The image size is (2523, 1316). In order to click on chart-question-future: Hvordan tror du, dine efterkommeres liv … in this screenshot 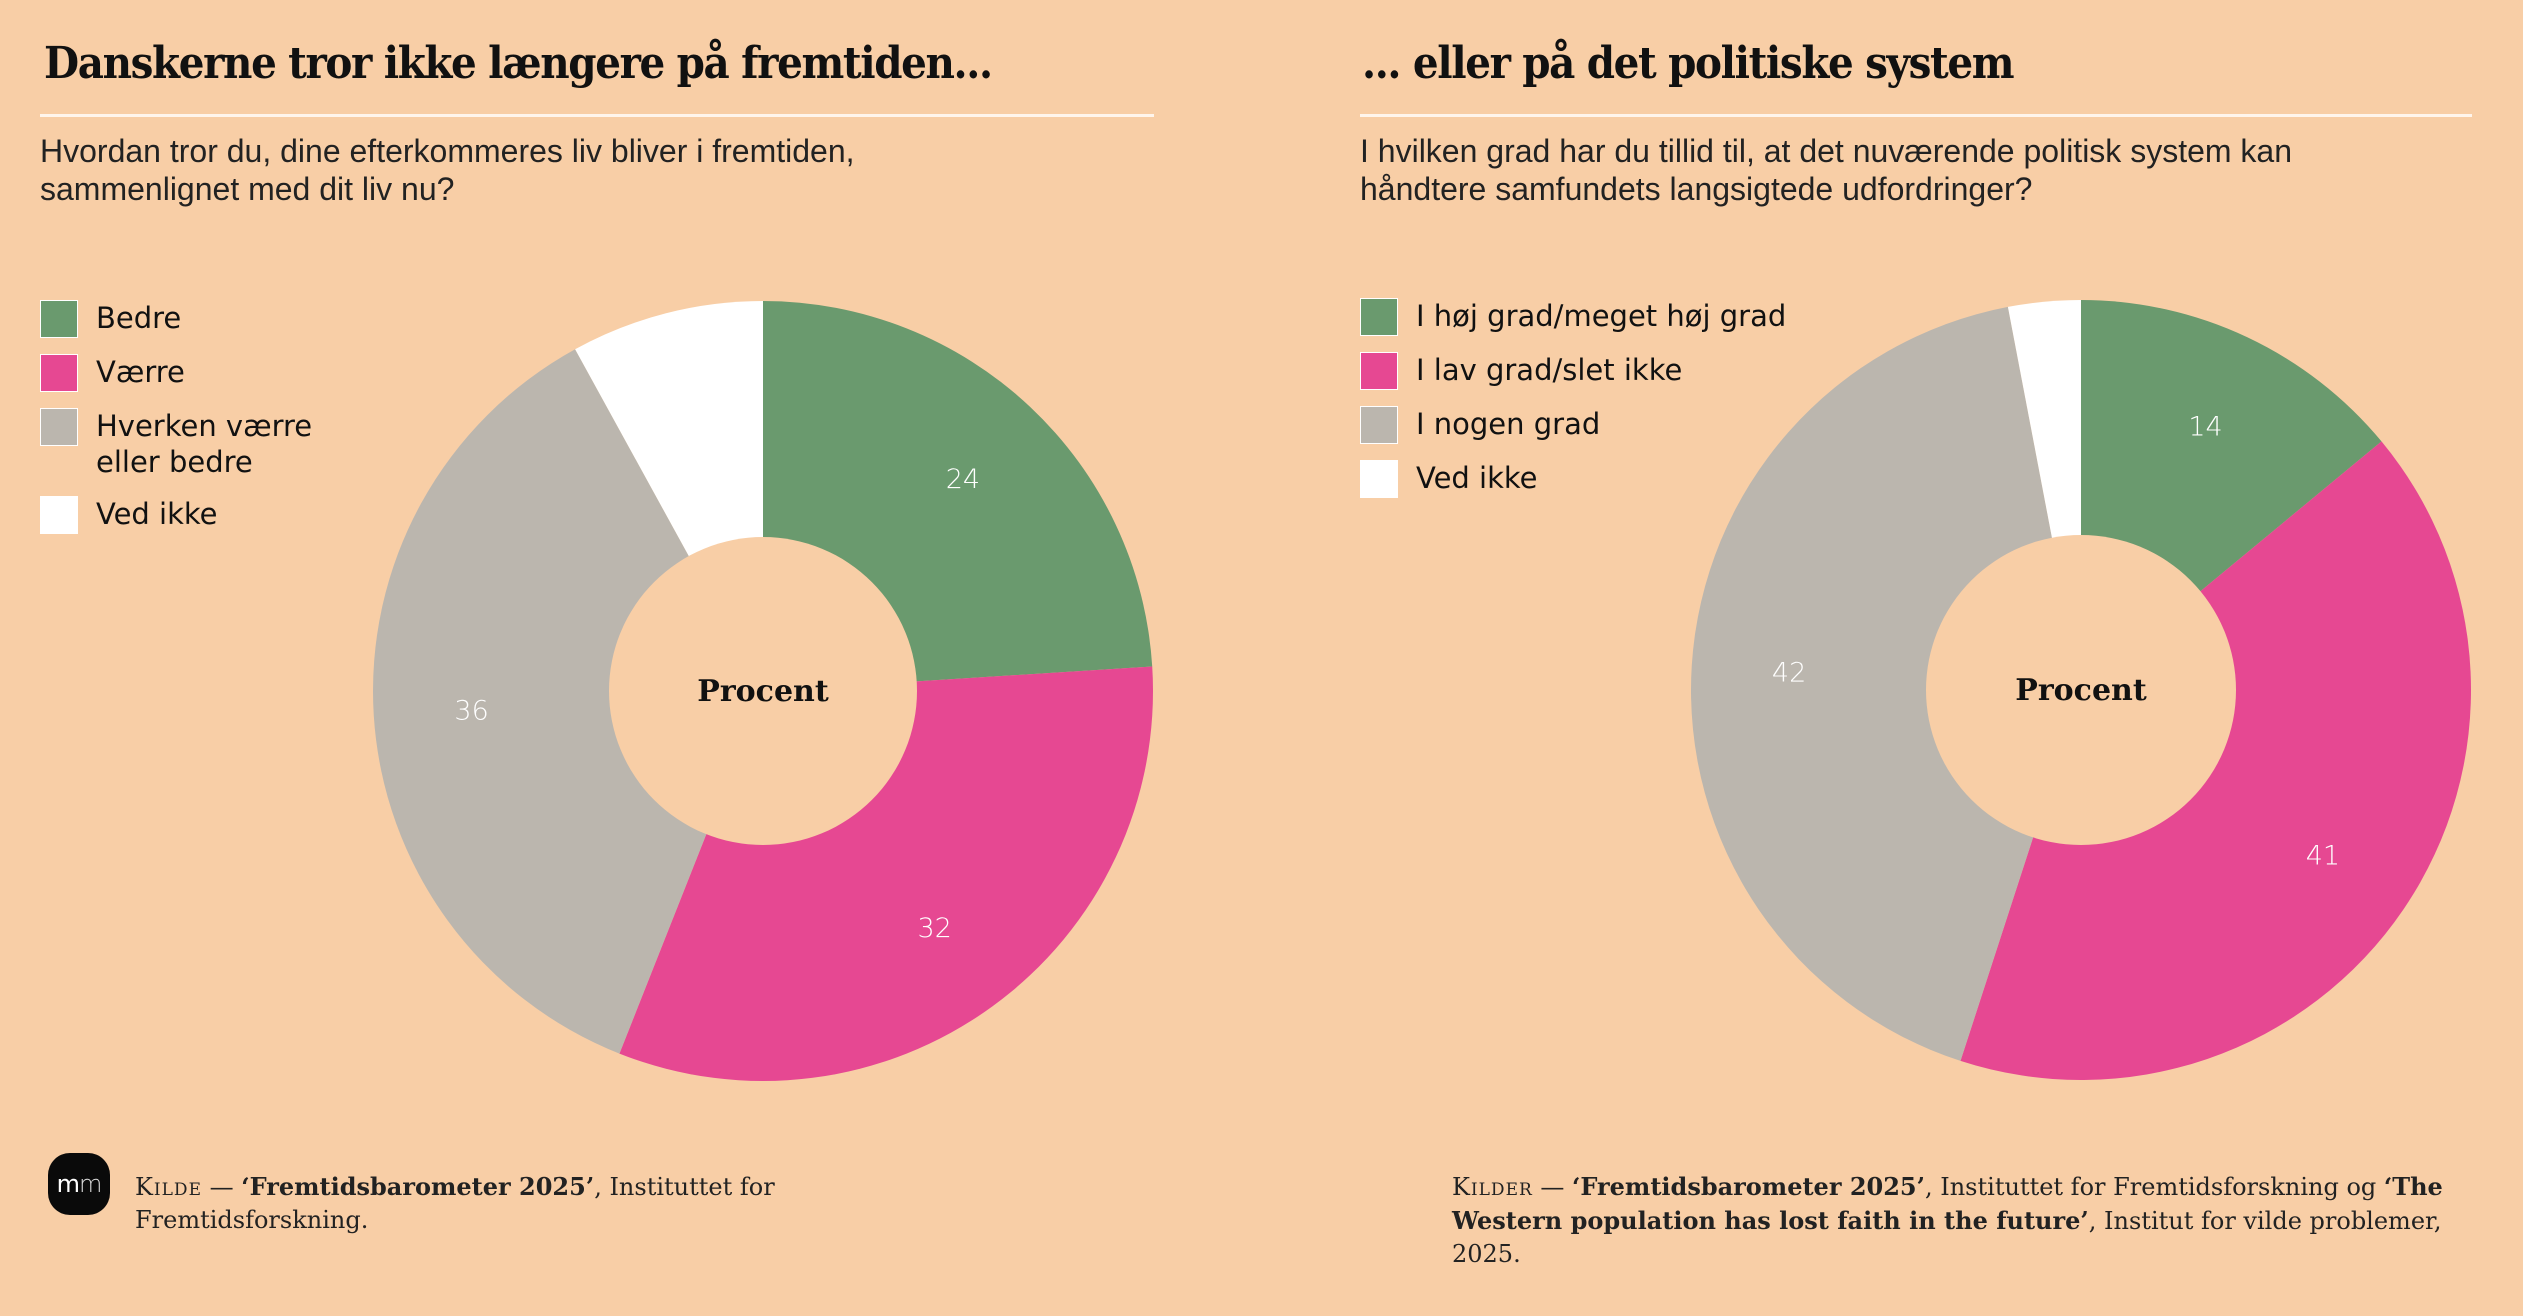, I will do `click(447, 170)`.